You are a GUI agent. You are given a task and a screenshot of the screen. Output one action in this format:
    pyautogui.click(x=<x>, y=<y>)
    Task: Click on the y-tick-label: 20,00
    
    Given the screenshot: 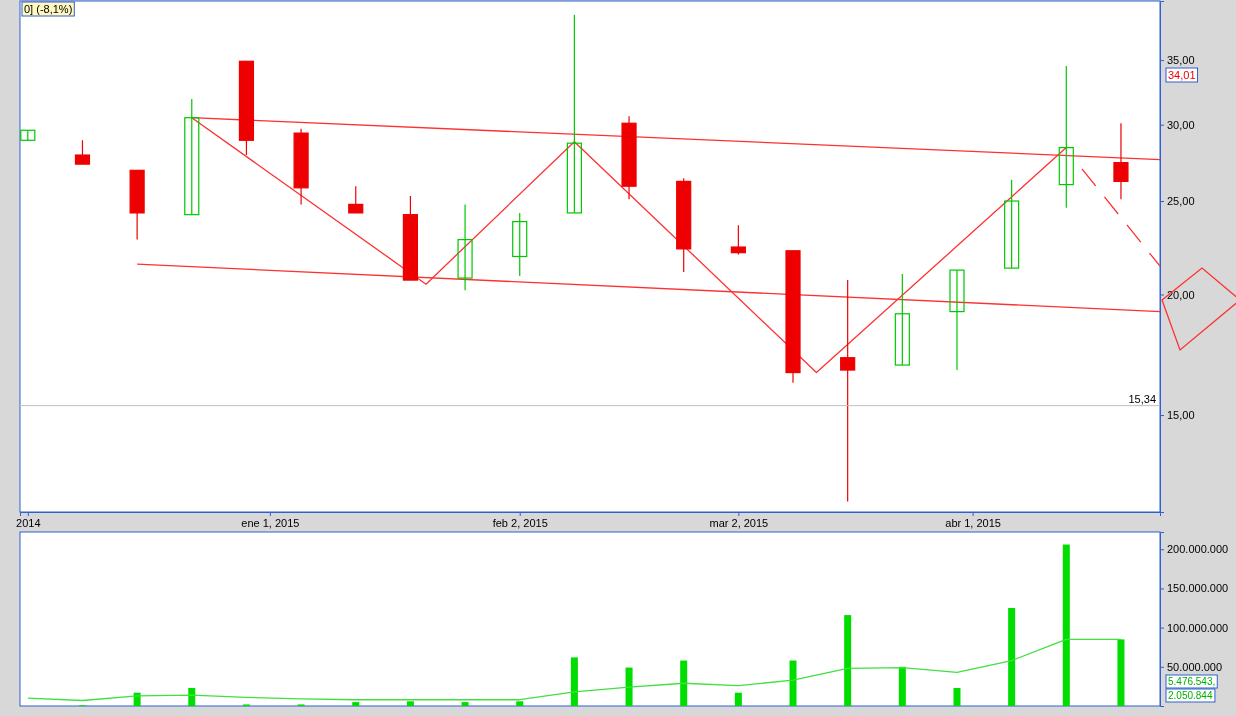 What is the action you would take?
    pyautogui.click(x=1181, y=294)
    